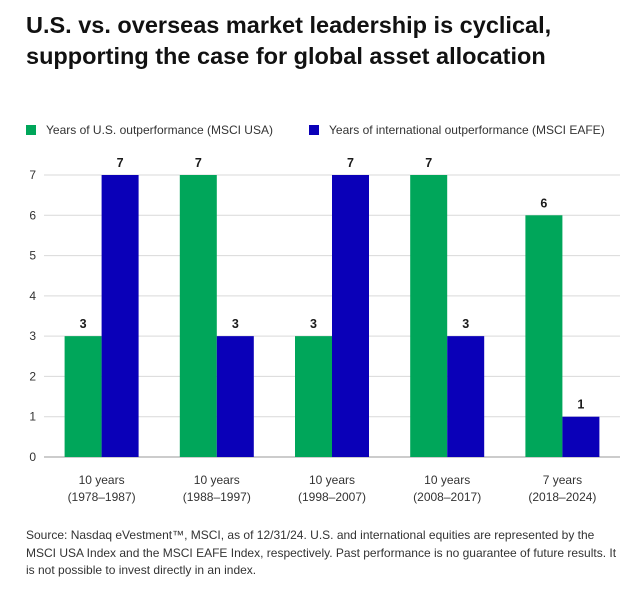  I want to click on x-tick-label-1-line1: 10 years, so click(102, 480).